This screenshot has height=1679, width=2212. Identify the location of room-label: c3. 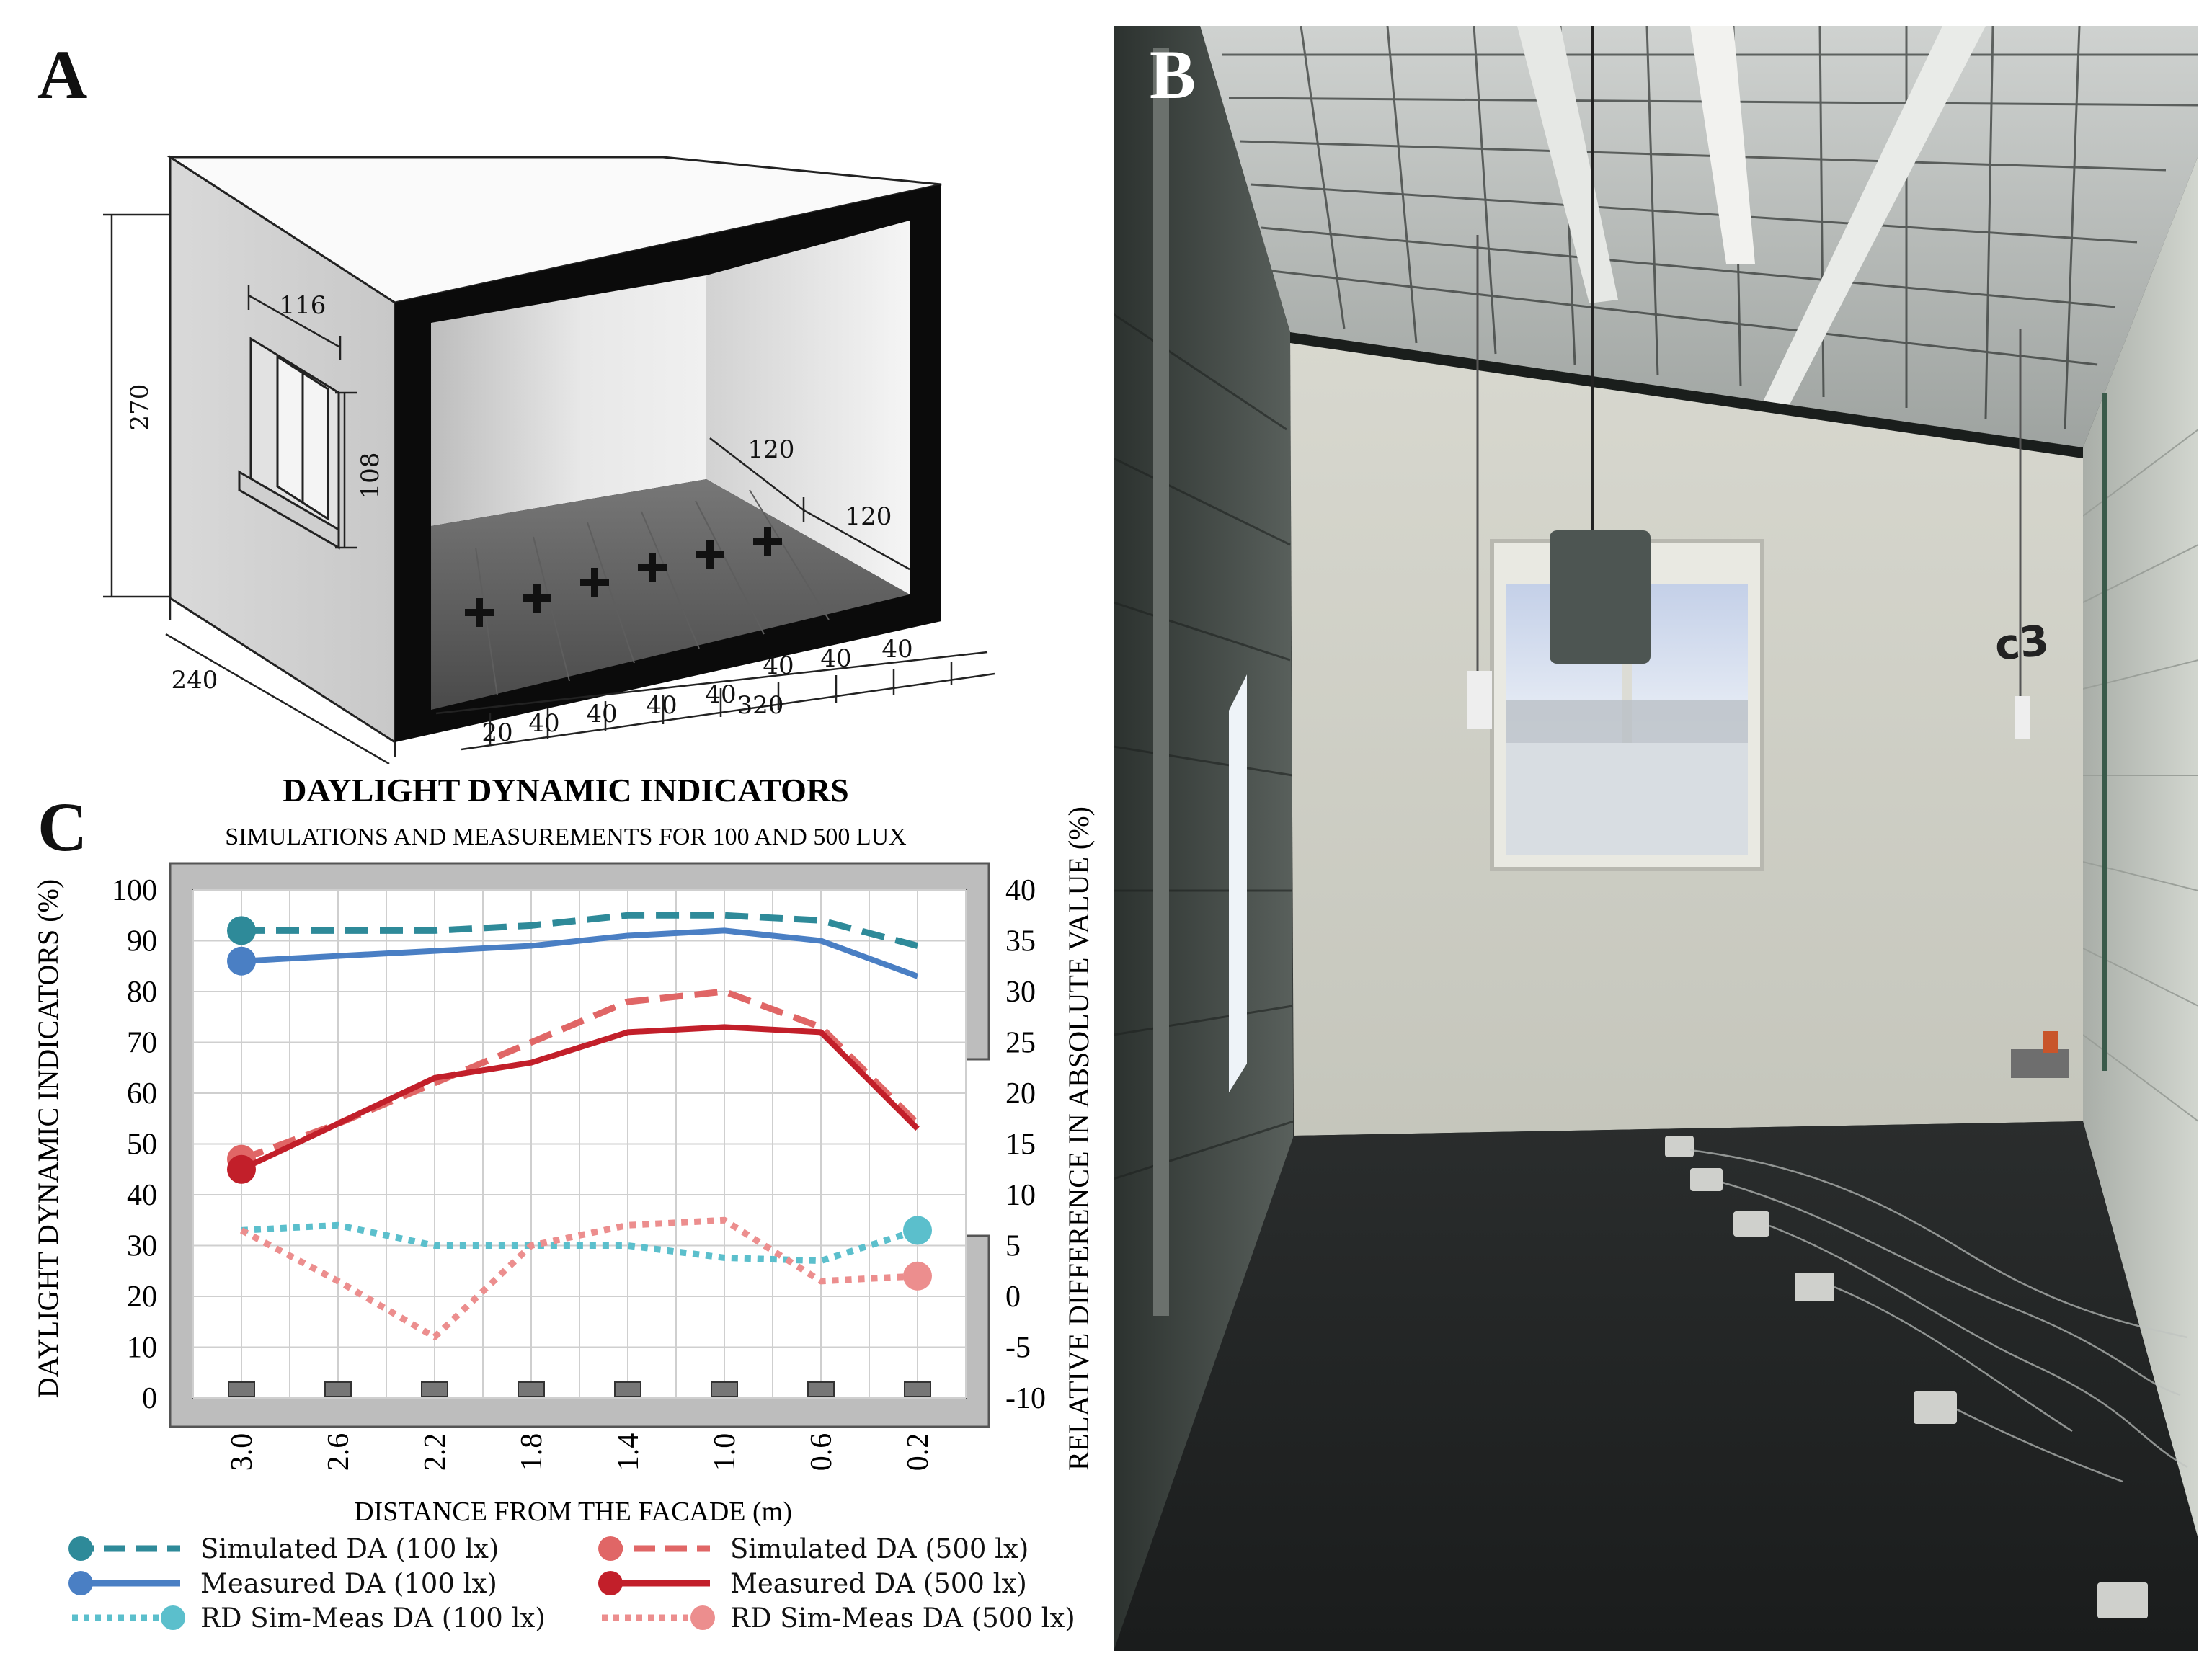
(2021, 642).